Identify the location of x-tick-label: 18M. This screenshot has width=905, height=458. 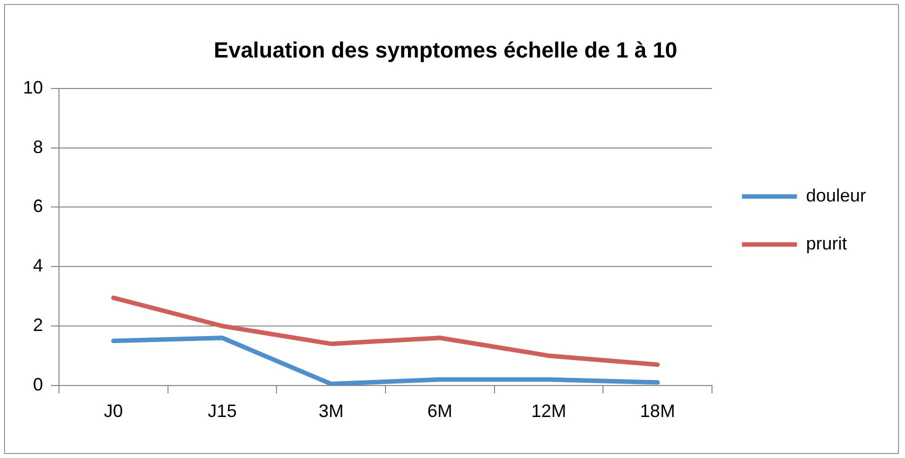
(658, 411).